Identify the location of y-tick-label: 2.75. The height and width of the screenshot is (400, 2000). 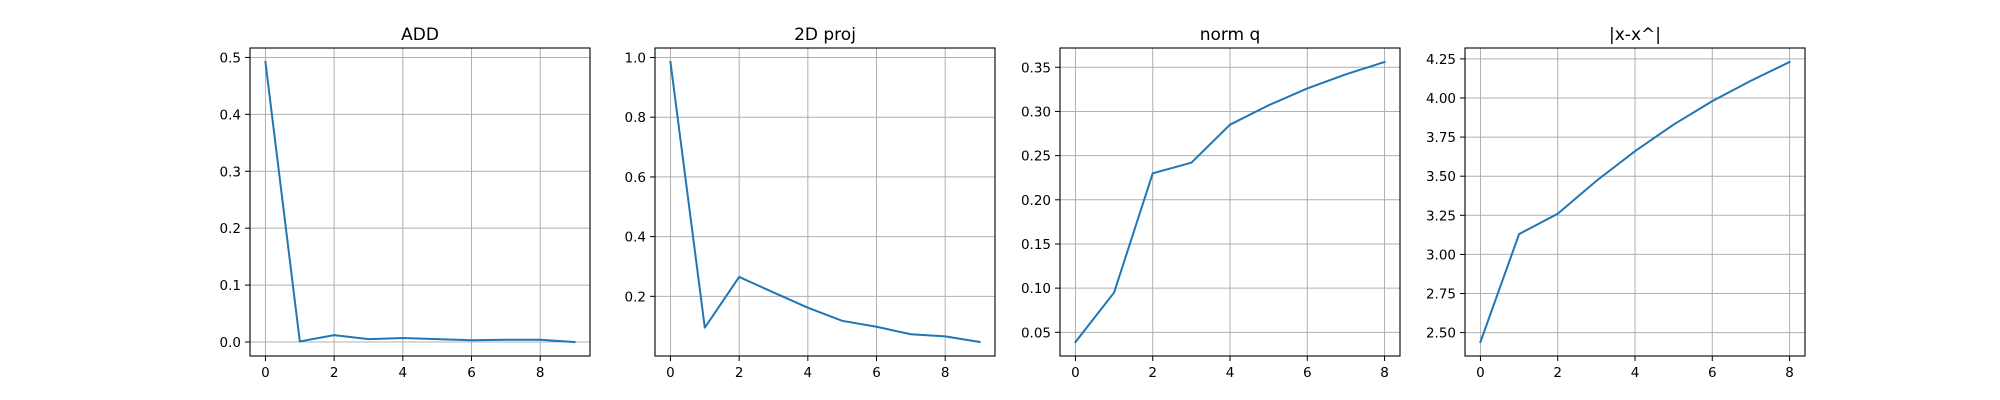
(1441, 295).